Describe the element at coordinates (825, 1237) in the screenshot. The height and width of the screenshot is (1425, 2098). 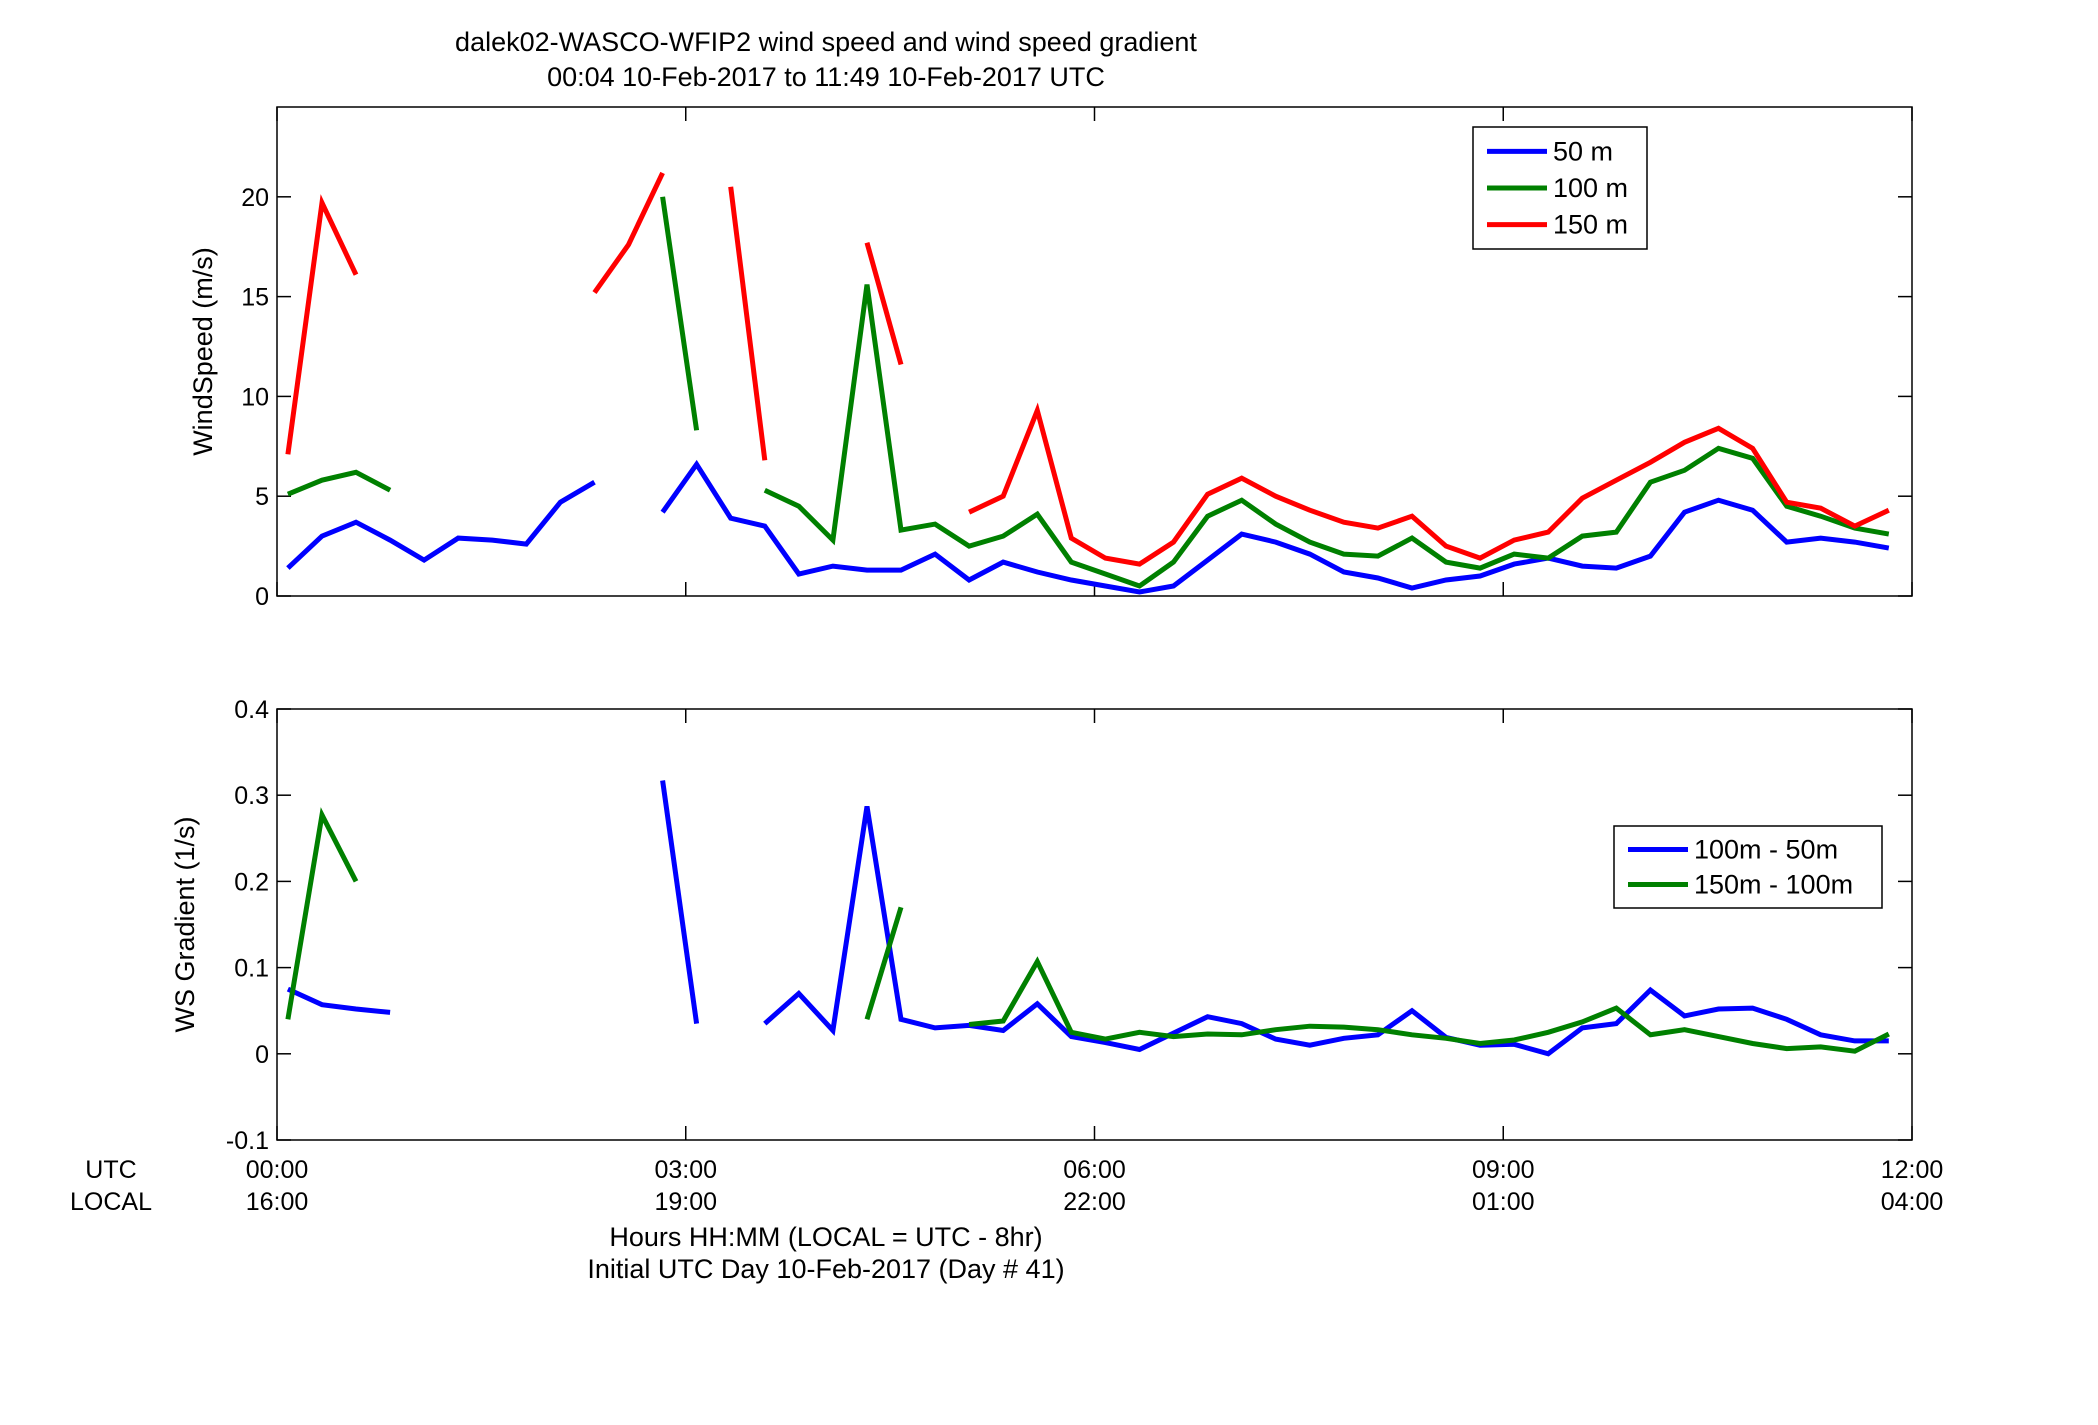
I see `x-axis-label: Hours HH:MM (LOCAL = UTC - 8hr)` at that location.